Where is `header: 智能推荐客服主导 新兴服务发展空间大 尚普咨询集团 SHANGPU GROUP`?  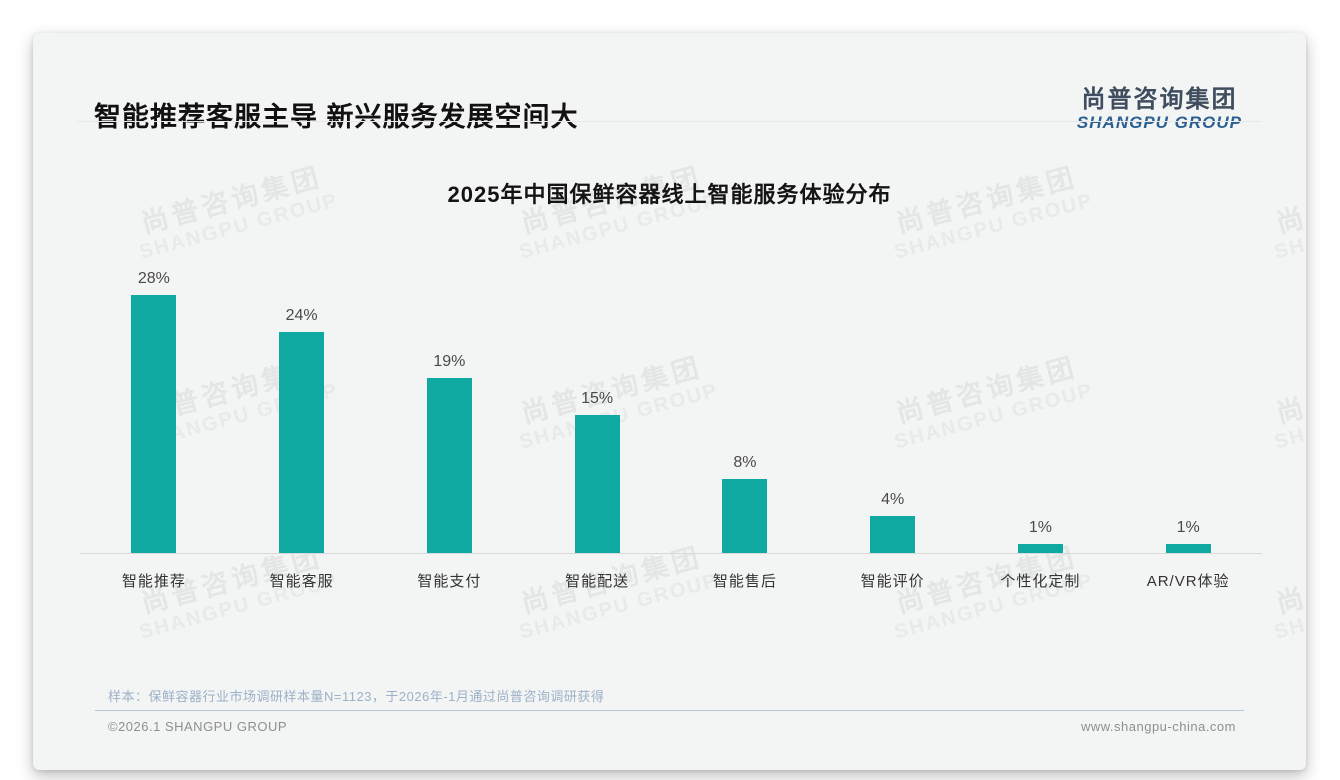 header: 智能推荐客服主导 新兴服务发展空间大 尚普咨询集团 SHANGPU GROUP is located at coordinates (668, 107).